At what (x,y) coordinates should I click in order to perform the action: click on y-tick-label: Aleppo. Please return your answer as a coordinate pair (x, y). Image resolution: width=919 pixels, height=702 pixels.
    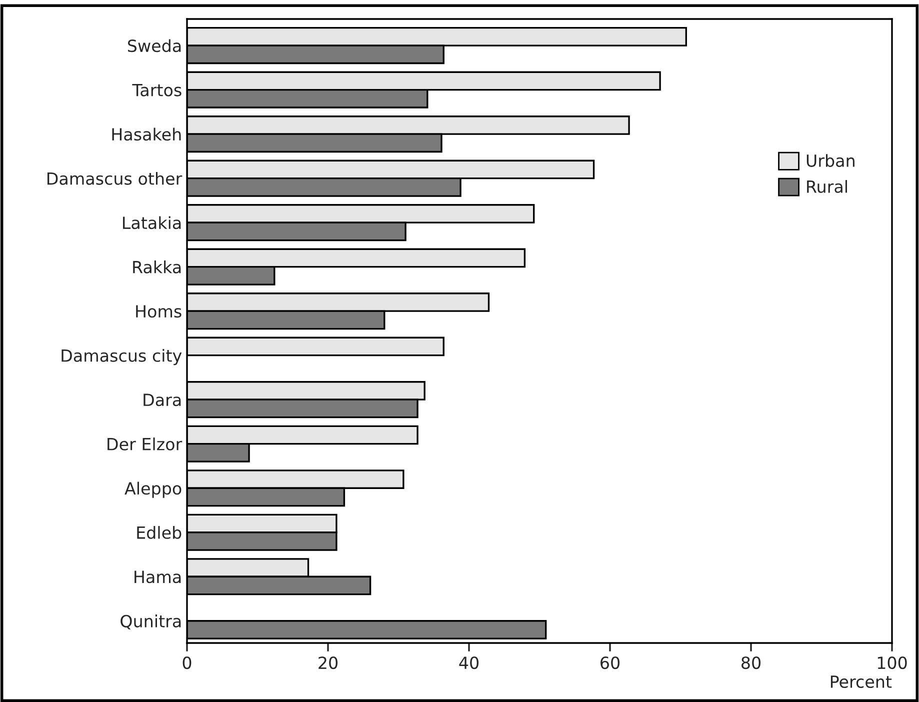
    Looking at the image, I should click on (153, 490).